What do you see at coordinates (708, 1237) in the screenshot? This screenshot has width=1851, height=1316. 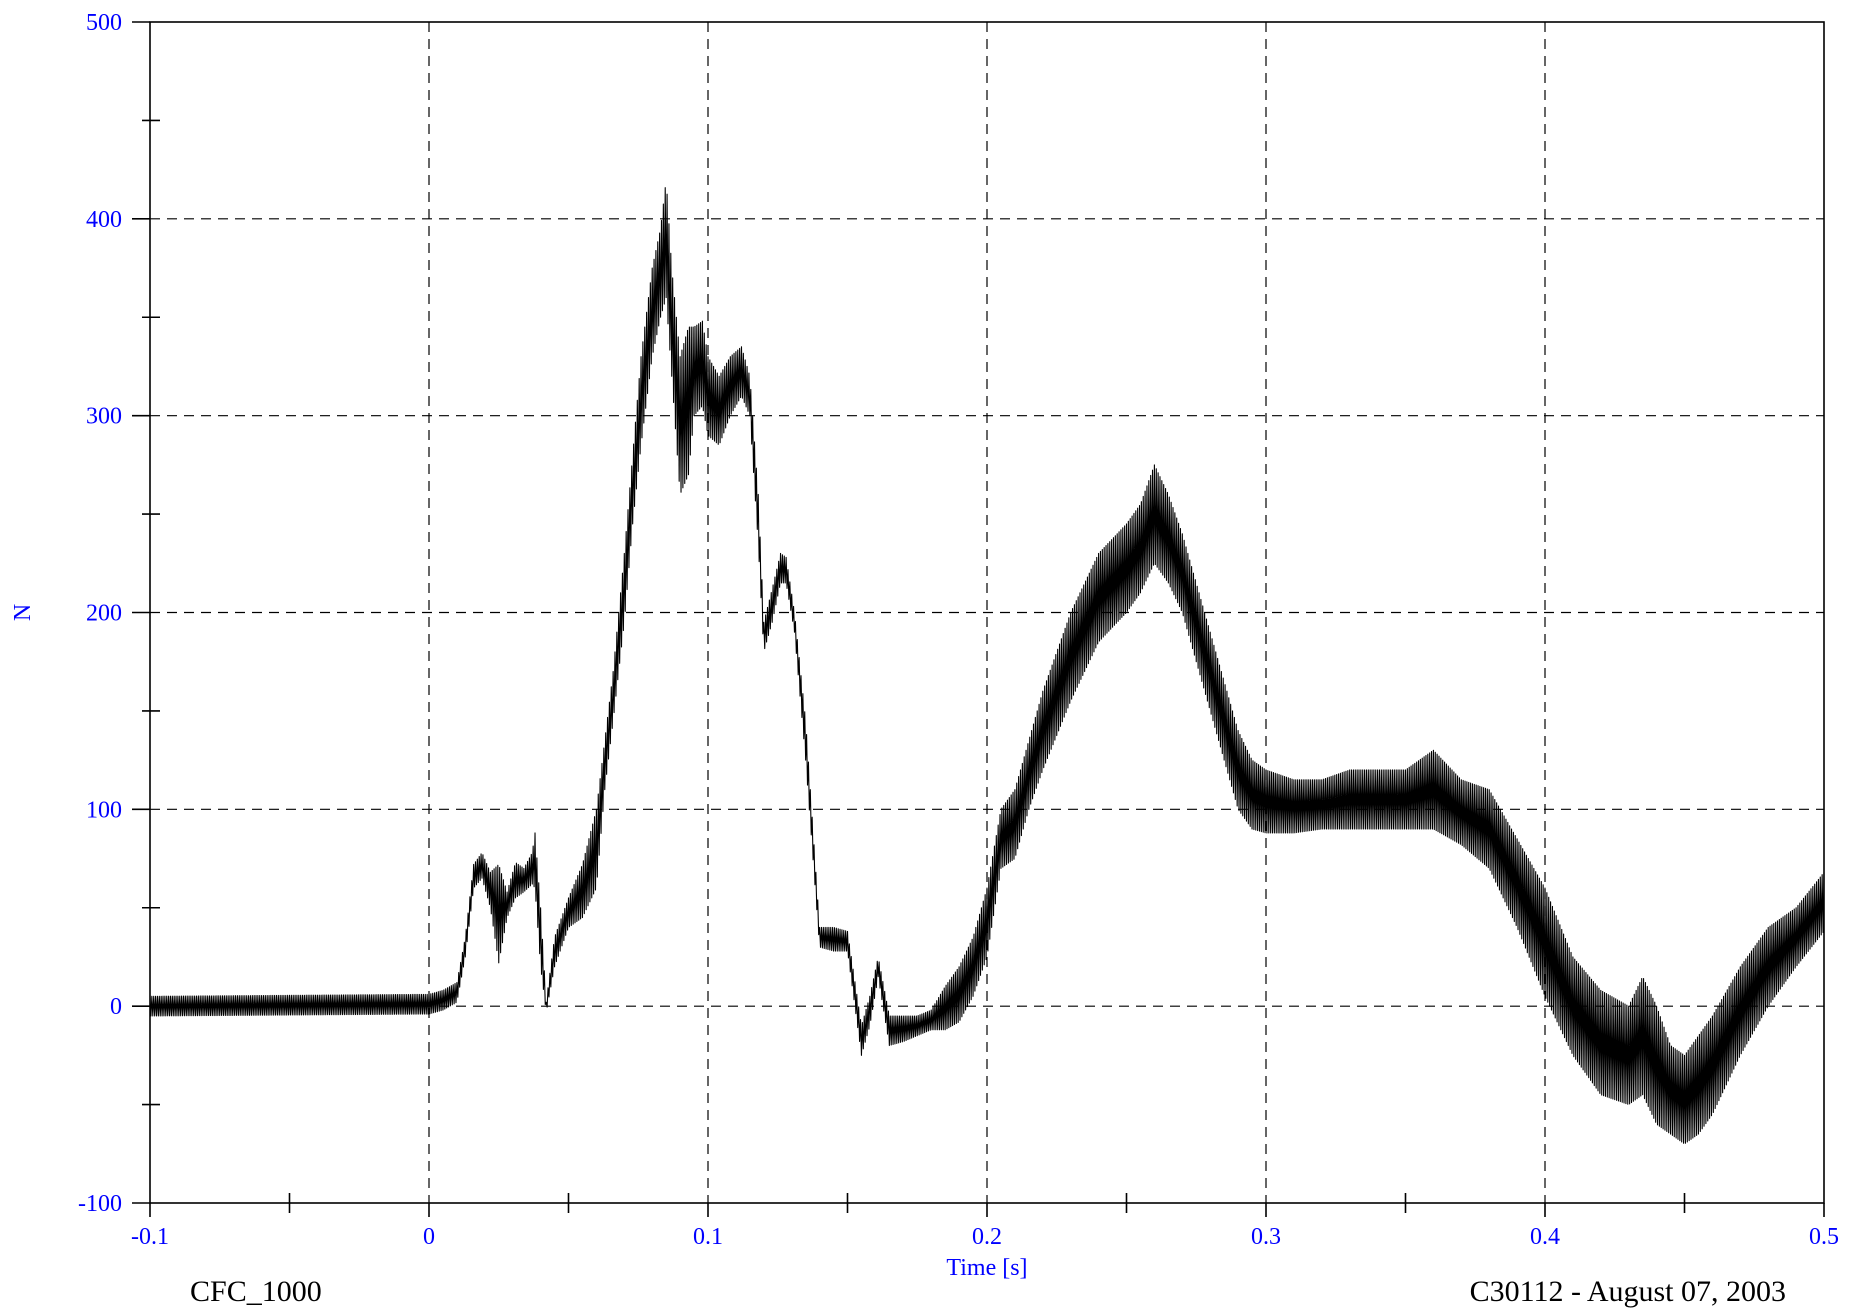 I see `x-tick-label: 0.1` at bounding box center [708, 1237].